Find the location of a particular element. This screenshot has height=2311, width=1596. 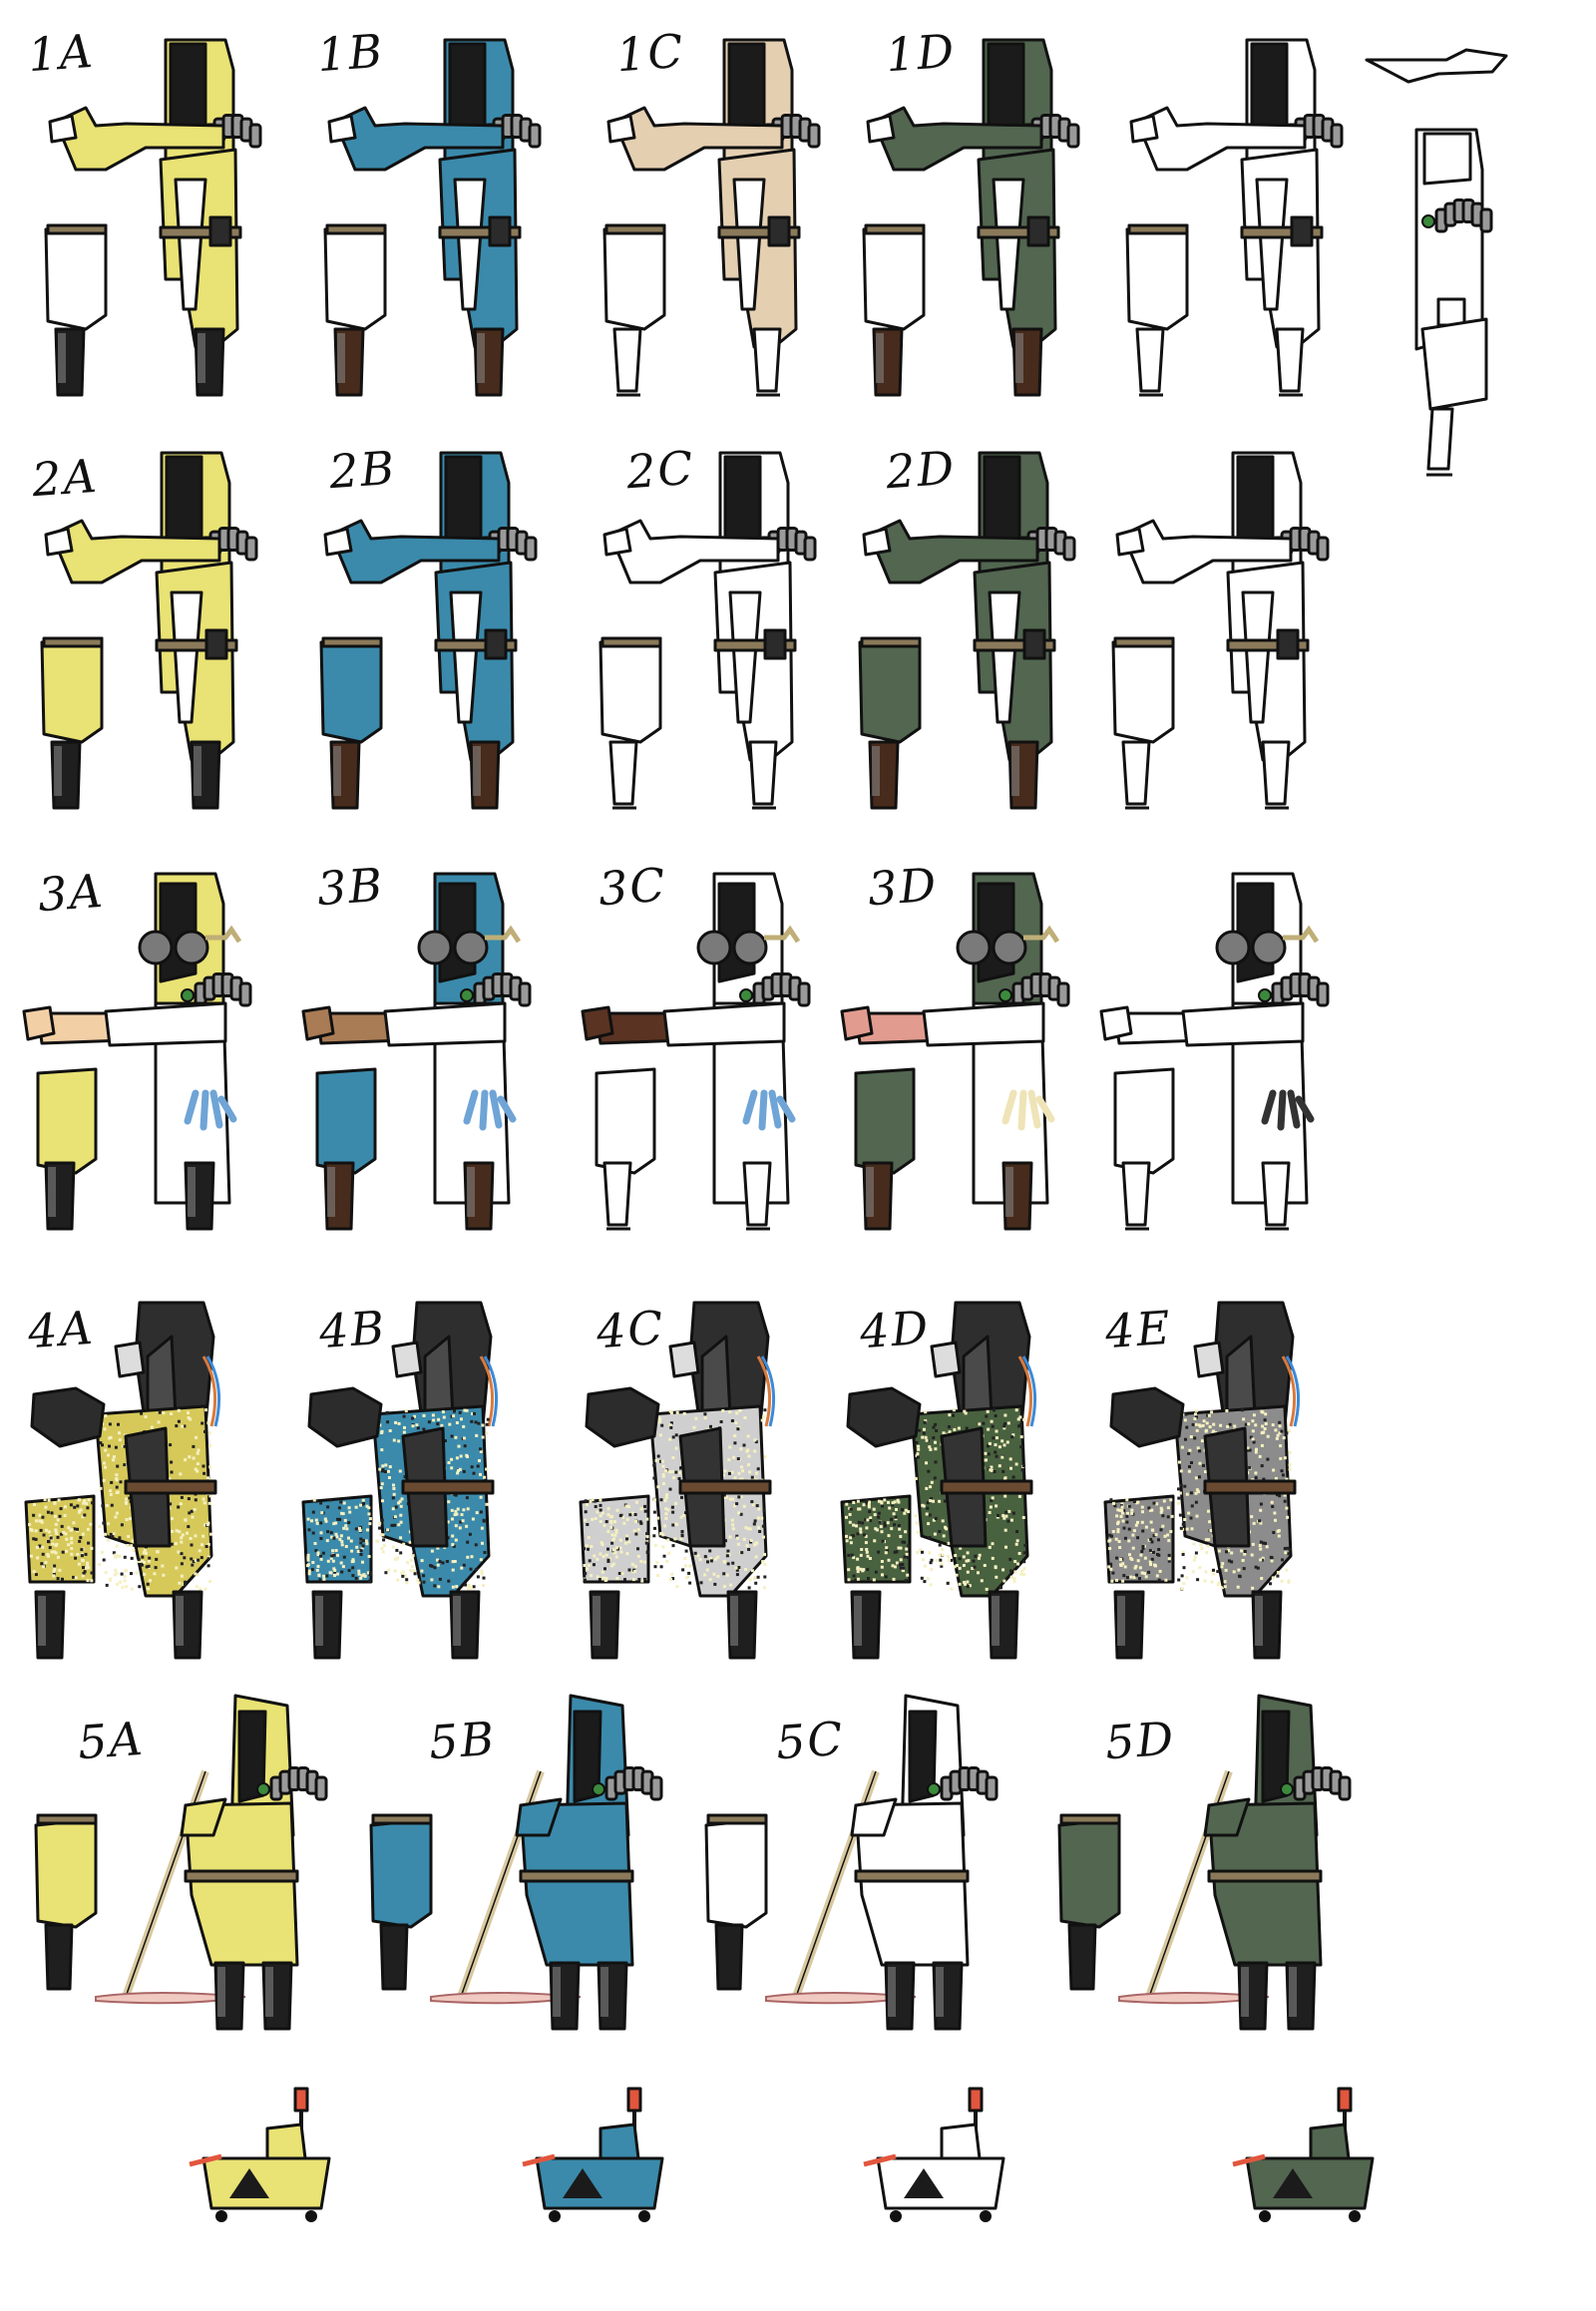

figure-4c is located at coordinates (704, 1486).